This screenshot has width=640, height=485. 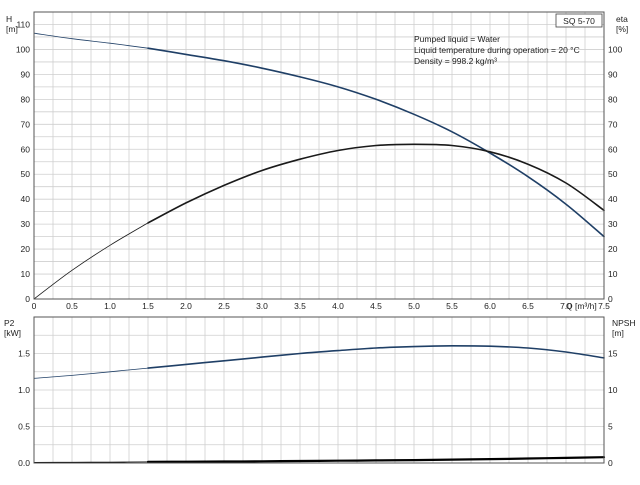 What do you see at coordinates (613, 124) in the screenshot?
I see `upper-right-tick-label: 70` at bounding box center [613, 124].